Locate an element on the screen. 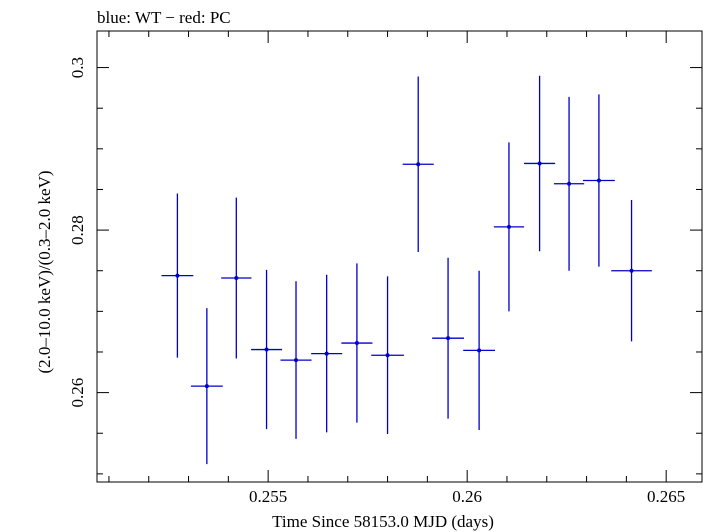 The width and height of the screenshot is (707, 532). y-axis-label: (2.0–10.0 keV)/(0.3–2.0 keV) is located at coordinates (44, 271).